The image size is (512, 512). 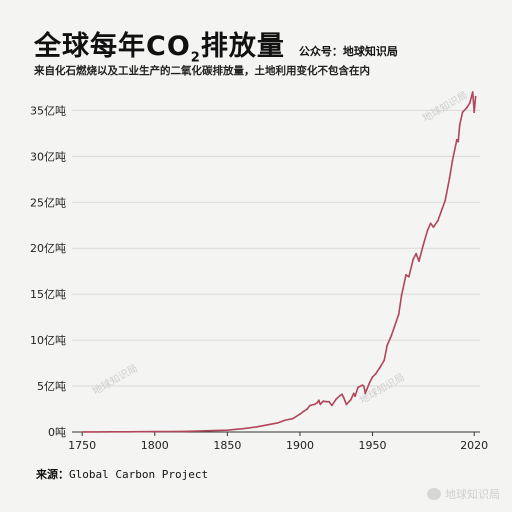 I want to click on source-line: 来源：Global Carbon Project, so click(x=122, y=474).